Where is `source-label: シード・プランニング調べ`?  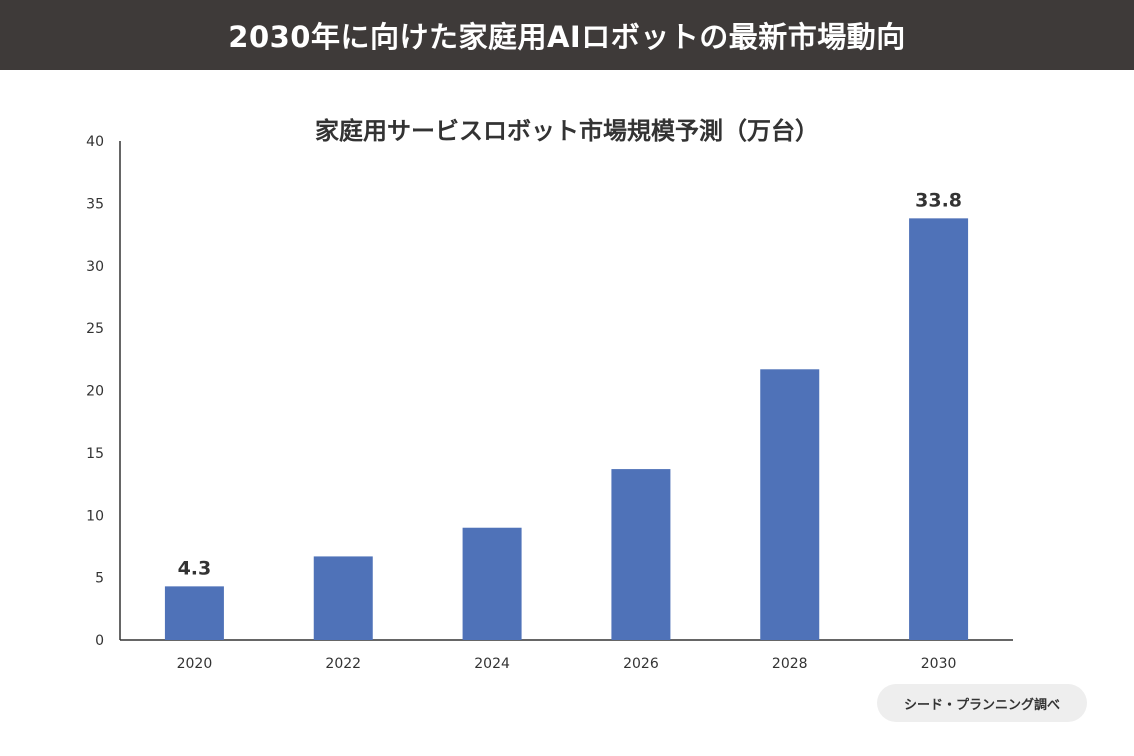 source-label: シード・プランニング調べ is located at coordinates (981, 705).